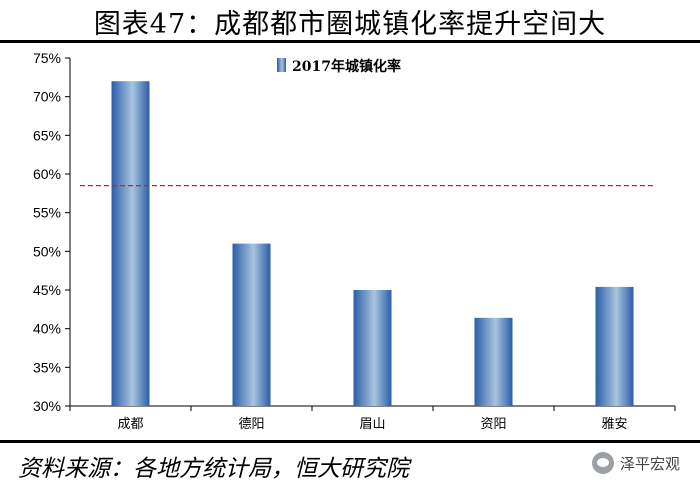  What do you see at coordinates (614, 424) in the screenshot?
I see `x-tick-label: 雅安` at bounding box center [614, 424].